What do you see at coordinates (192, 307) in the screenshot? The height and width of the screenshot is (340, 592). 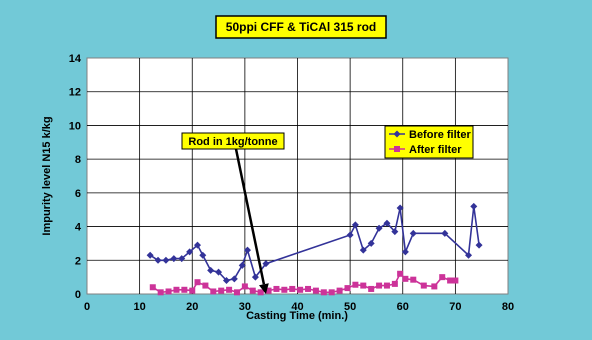 I see `x-tick-label: 20` at bounding box center [192, 307].